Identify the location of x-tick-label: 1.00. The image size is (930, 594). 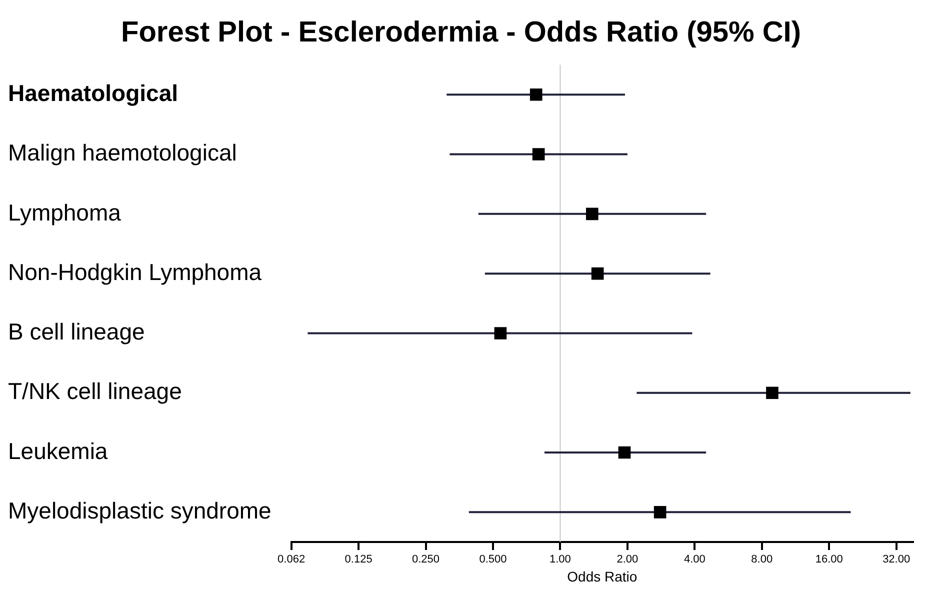
(560, 560).